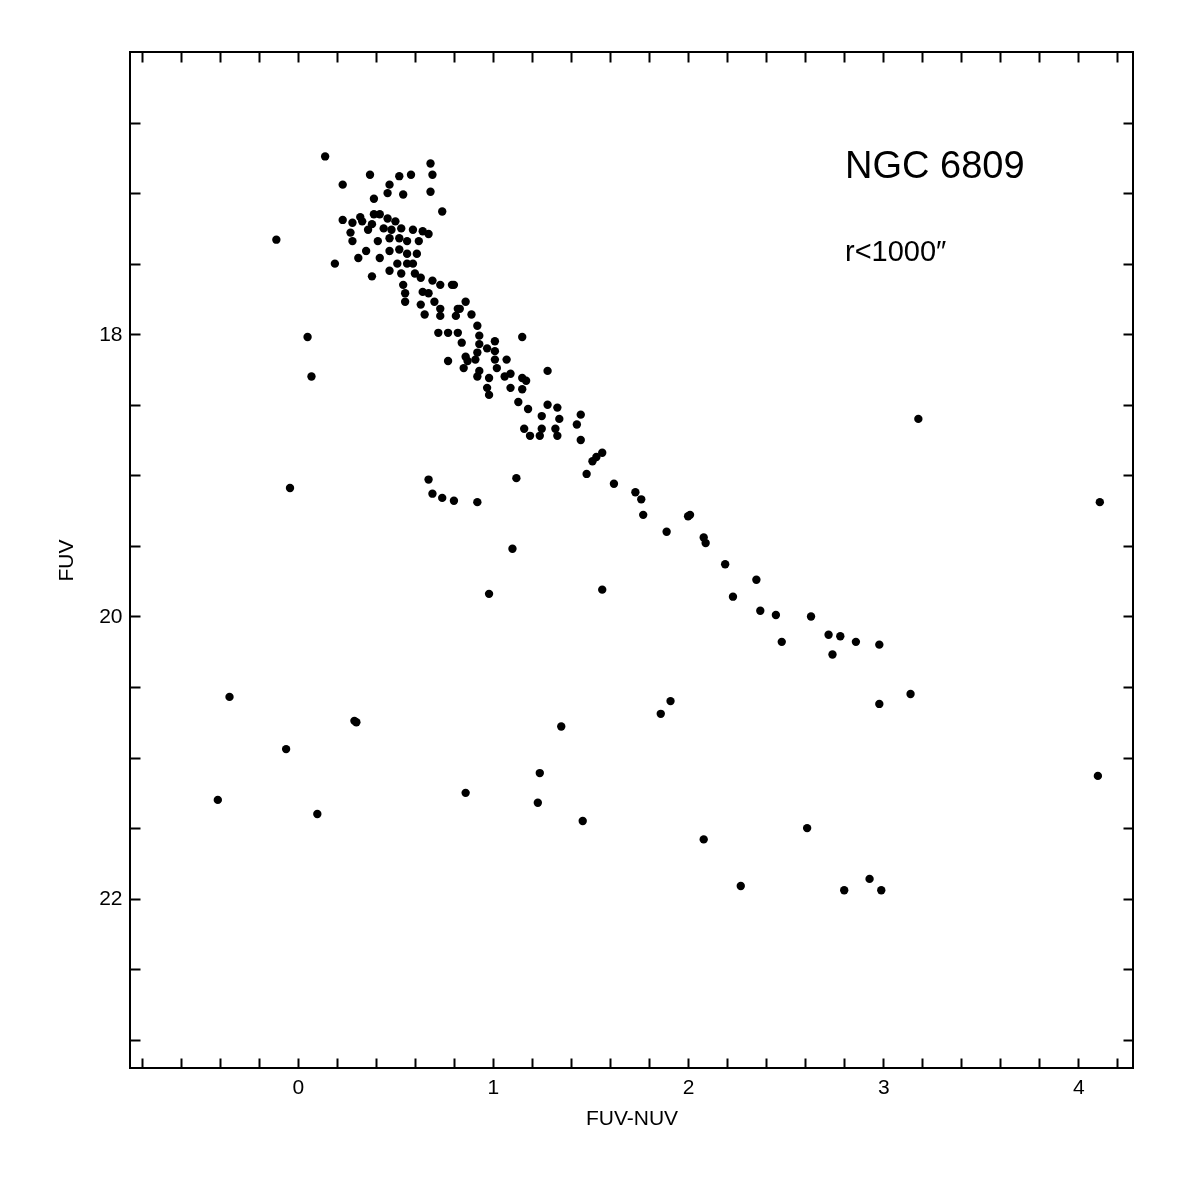 The height and width of the screenshot is (1196, 1196). Describe the element at coordinates (688, 1086) in the screenshot. I see `x-tick-label: 2` at that location.